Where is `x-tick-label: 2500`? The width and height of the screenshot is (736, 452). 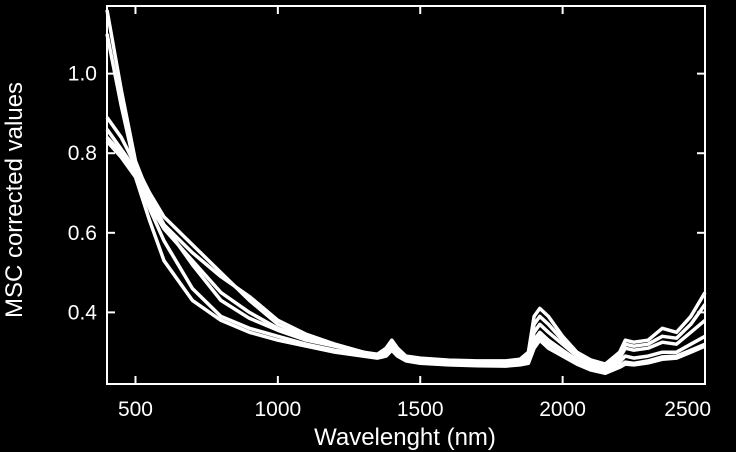 x-tick-label: 2500 is located at coordinates (687, 409).